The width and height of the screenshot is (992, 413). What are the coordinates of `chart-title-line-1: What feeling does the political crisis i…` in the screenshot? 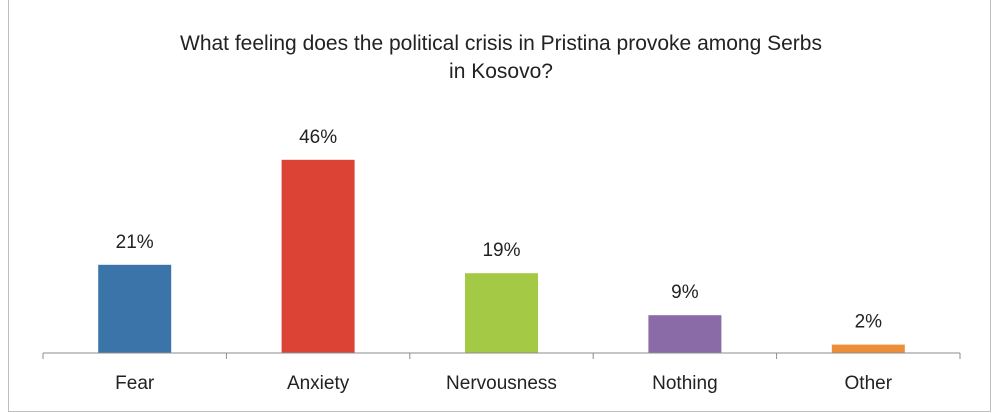 It's located at (501, 43).